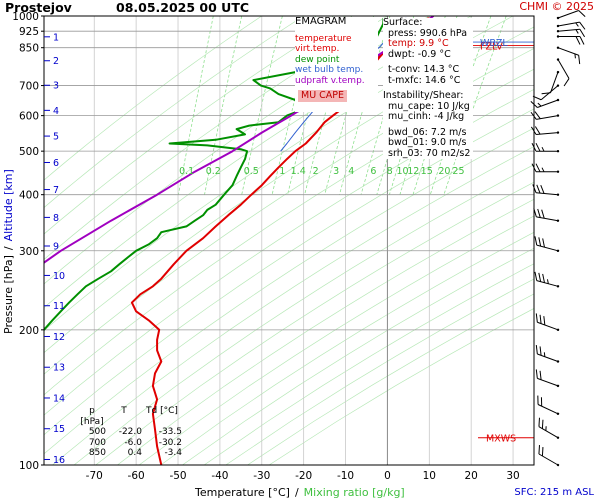  Describe the element at coordinates (56, 37) in the screenshot. I see `altitude-km-label: 1` at that location.